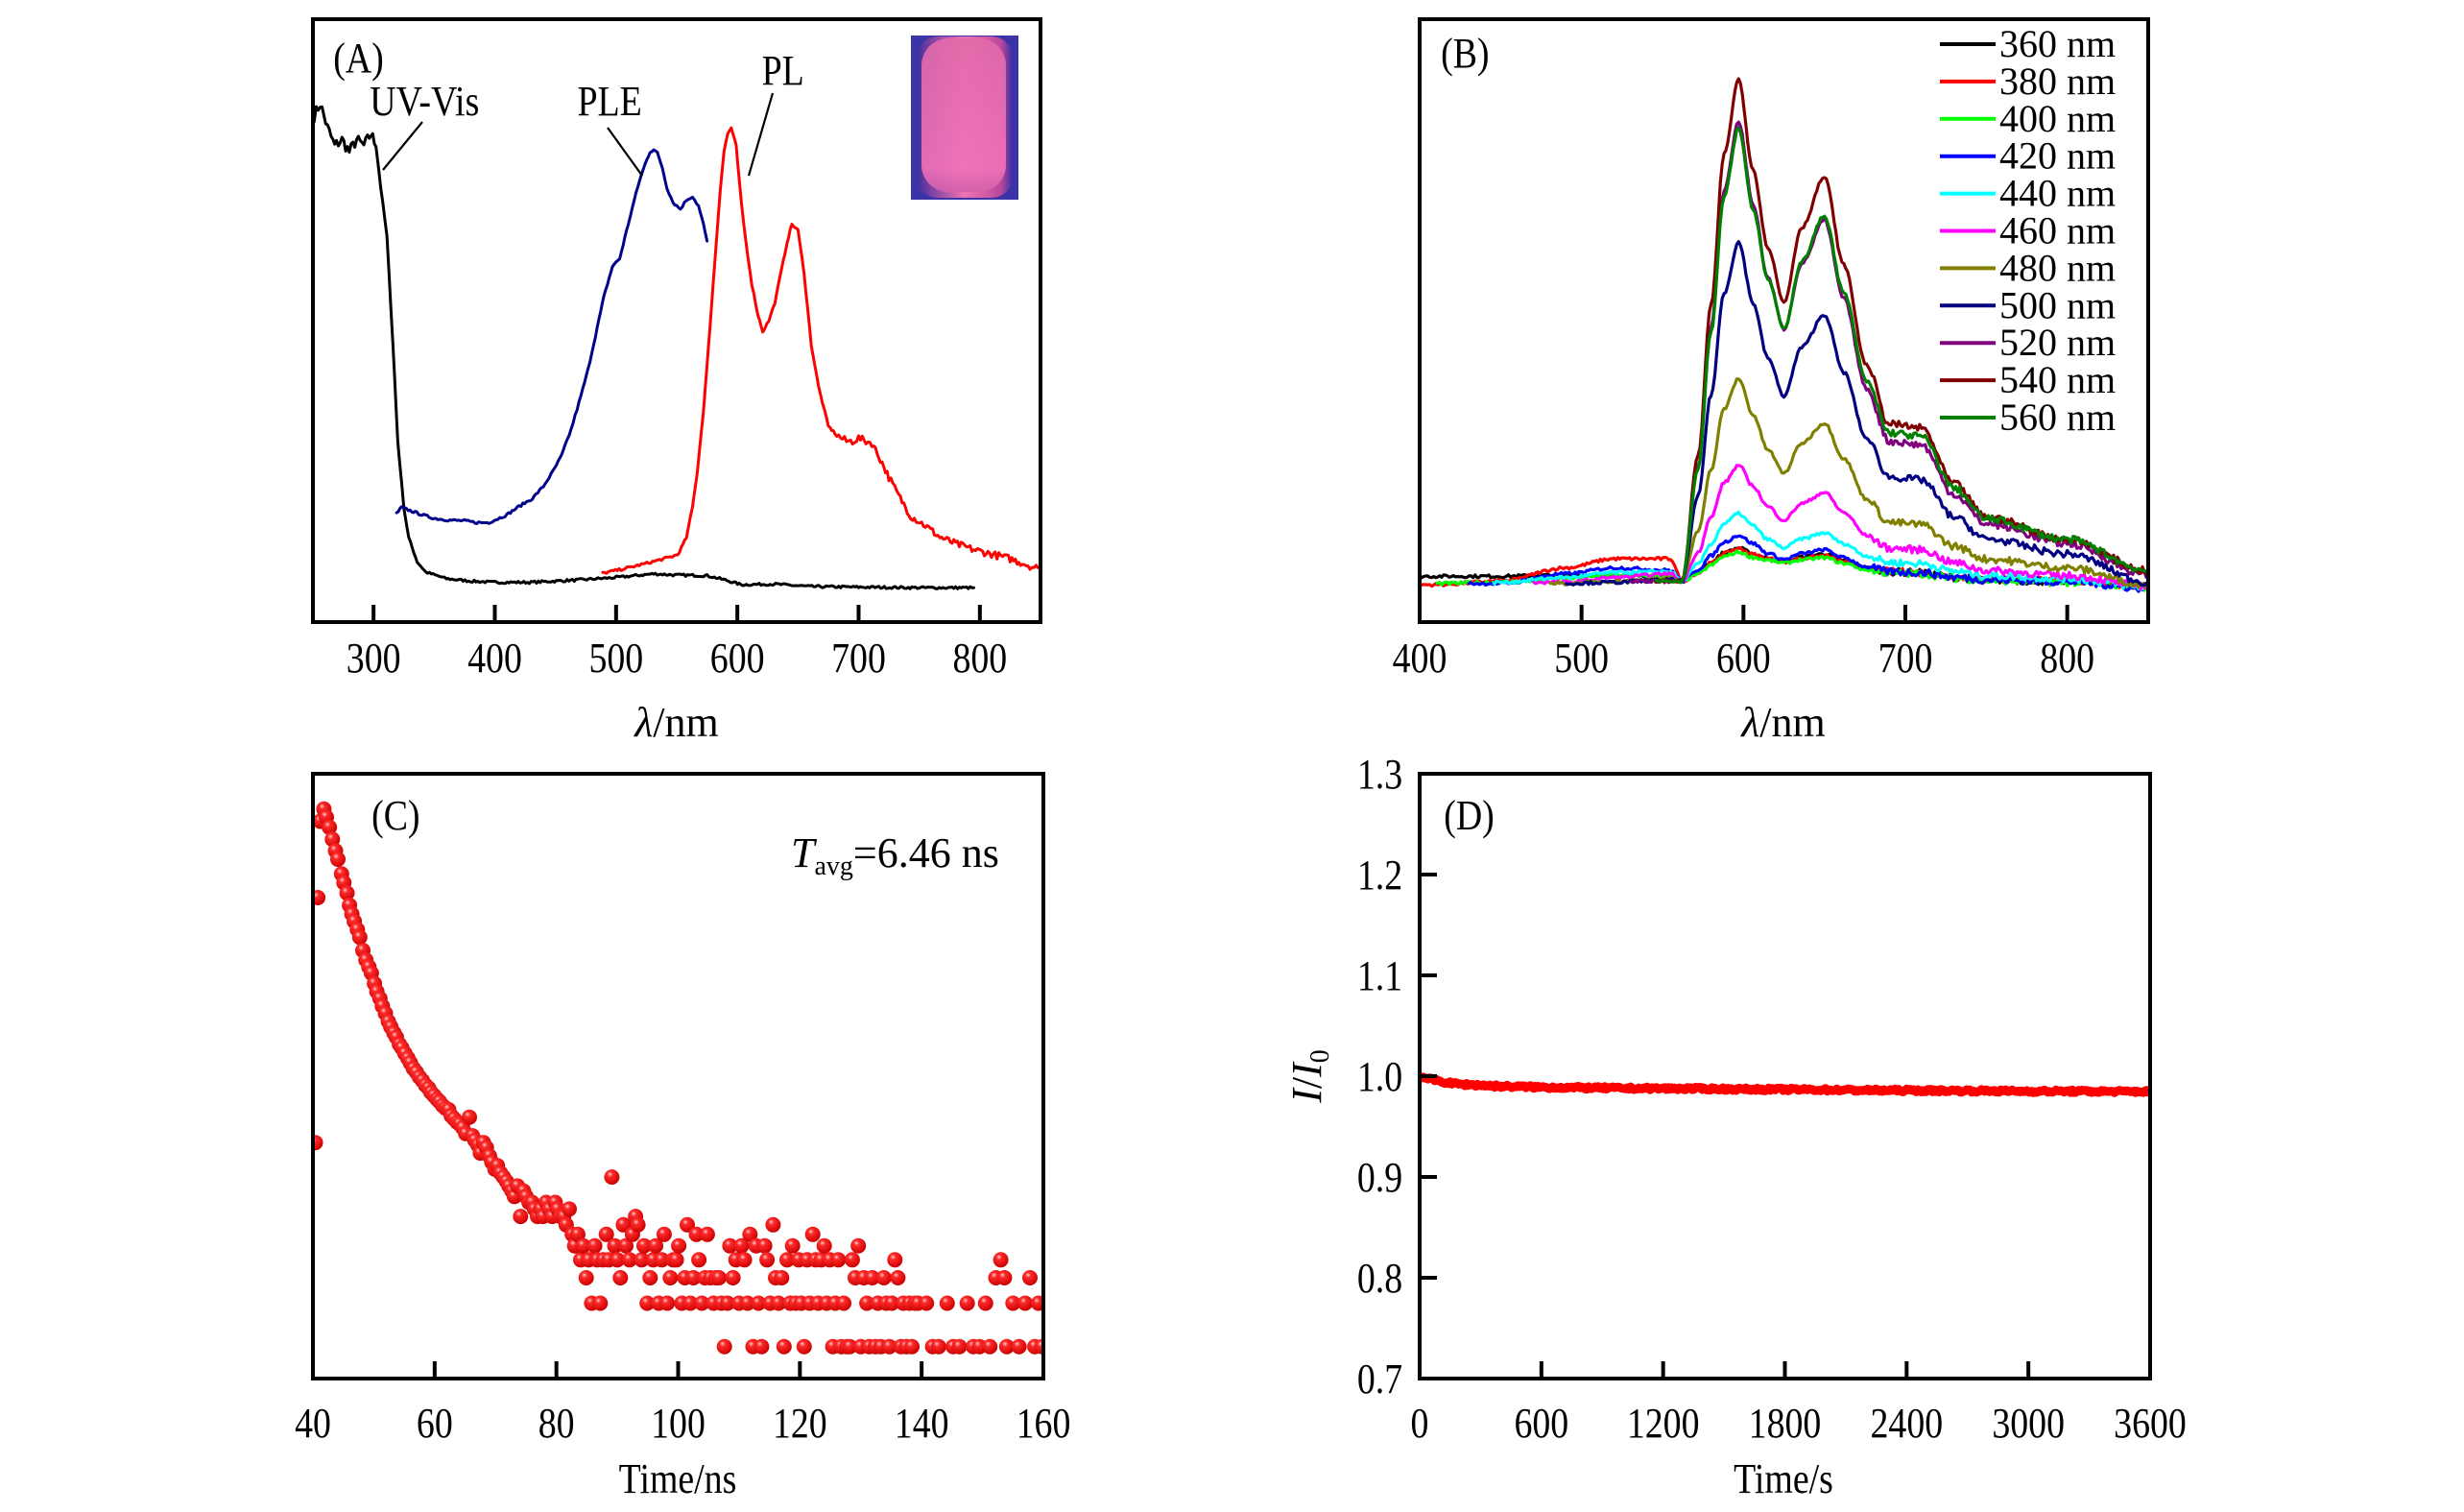 The width and height of the screenshot is (2464, 1512). Describe the element at coordinates (2057, 267) in the screenshot. I see `legend-label: 480 nm` at that location.